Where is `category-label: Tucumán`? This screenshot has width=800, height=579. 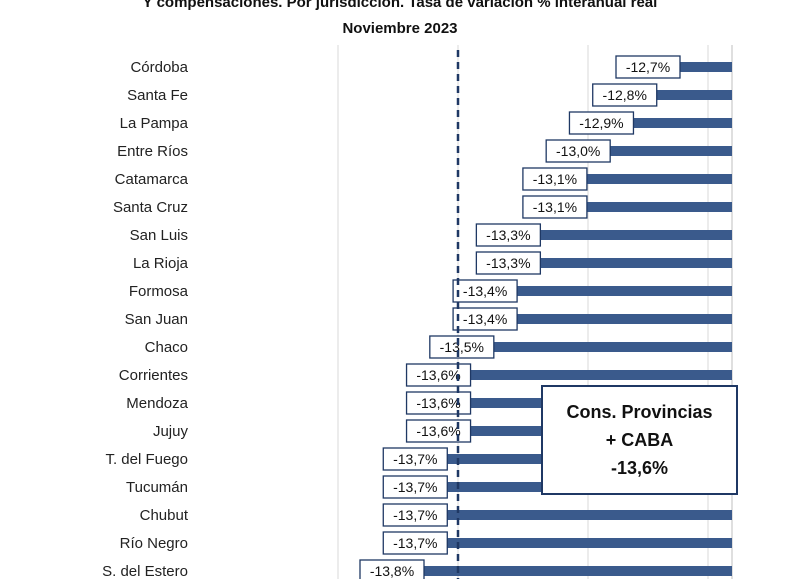 category-label: Tucumán is located at coordinates (157, 487).